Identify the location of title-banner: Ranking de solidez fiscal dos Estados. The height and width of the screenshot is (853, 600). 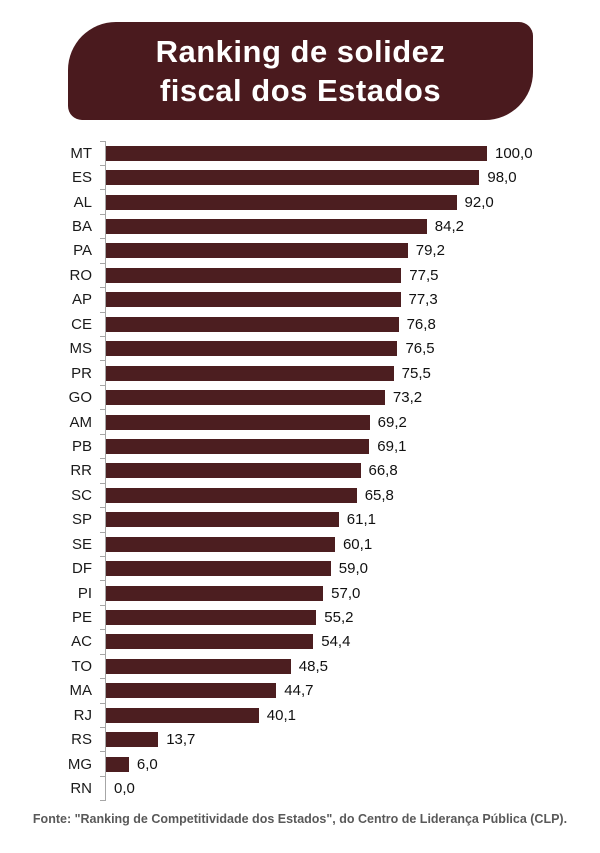
(300, 71).